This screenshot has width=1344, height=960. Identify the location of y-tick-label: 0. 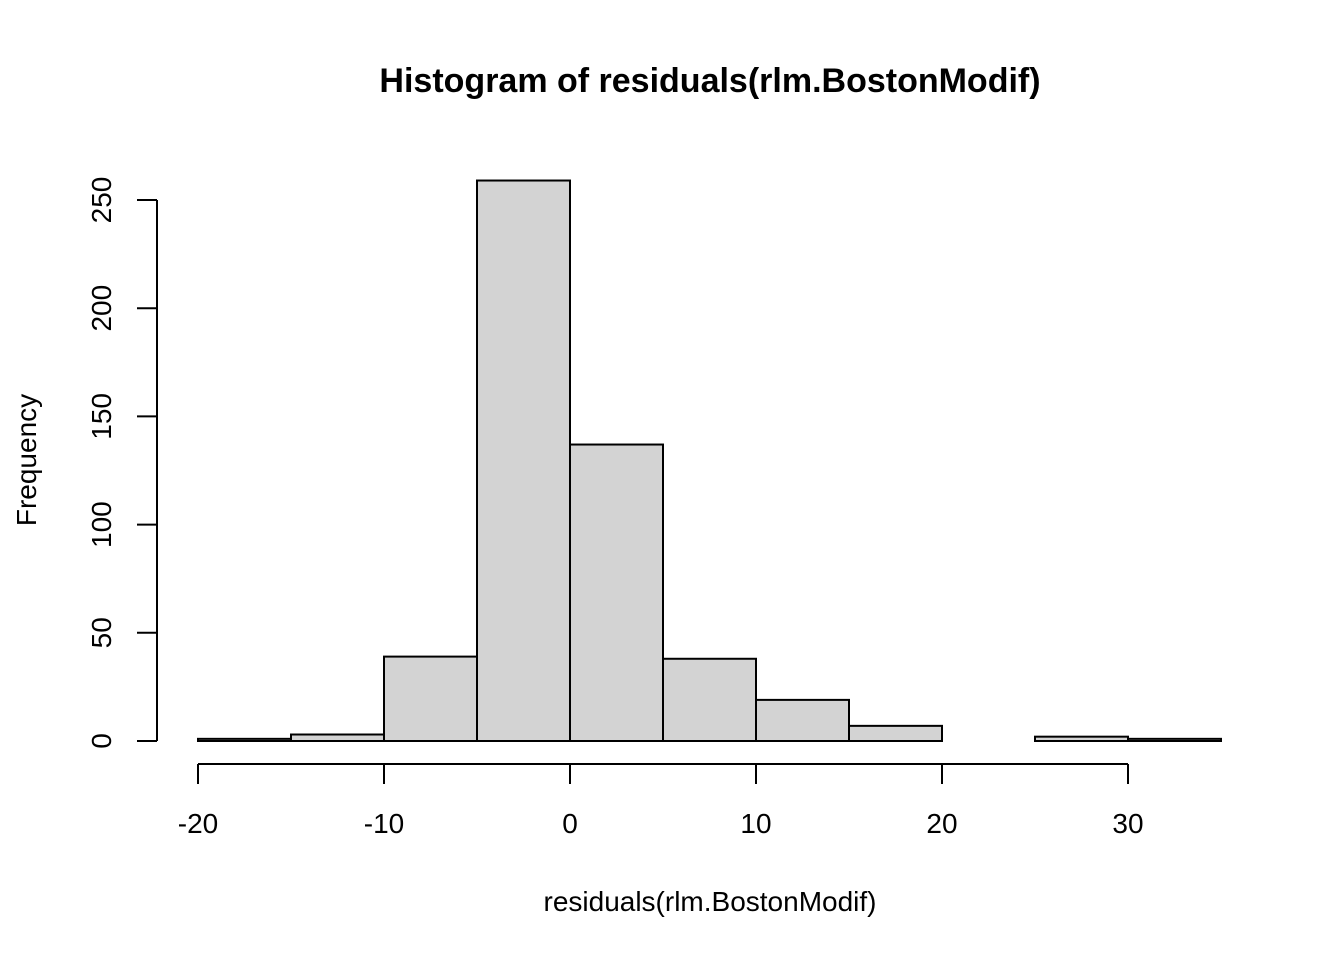
(101, 741).